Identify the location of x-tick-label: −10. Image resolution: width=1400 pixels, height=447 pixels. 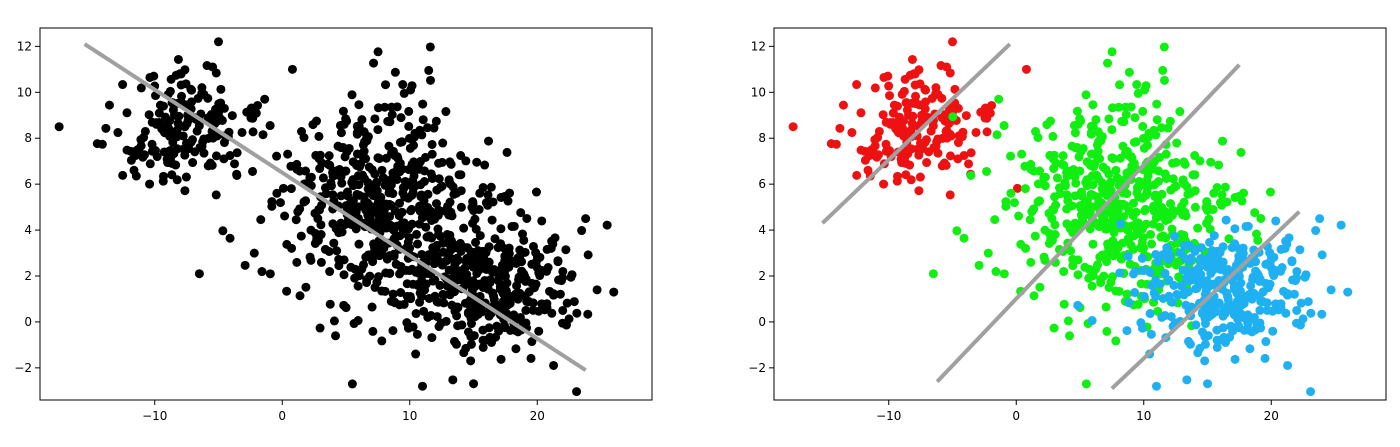
(888, 416).